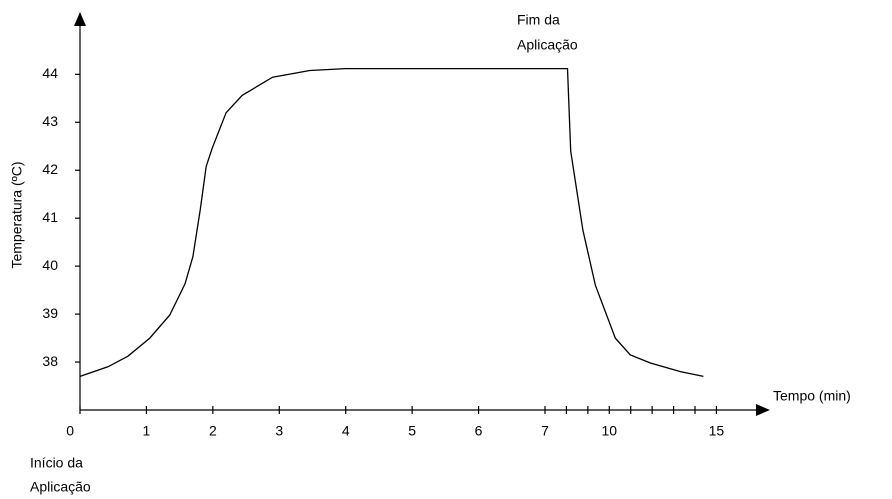 Image resolution: width=892 pixels, height=499 pixels. I want to click on x-axis-arrow, so click(763, 410).